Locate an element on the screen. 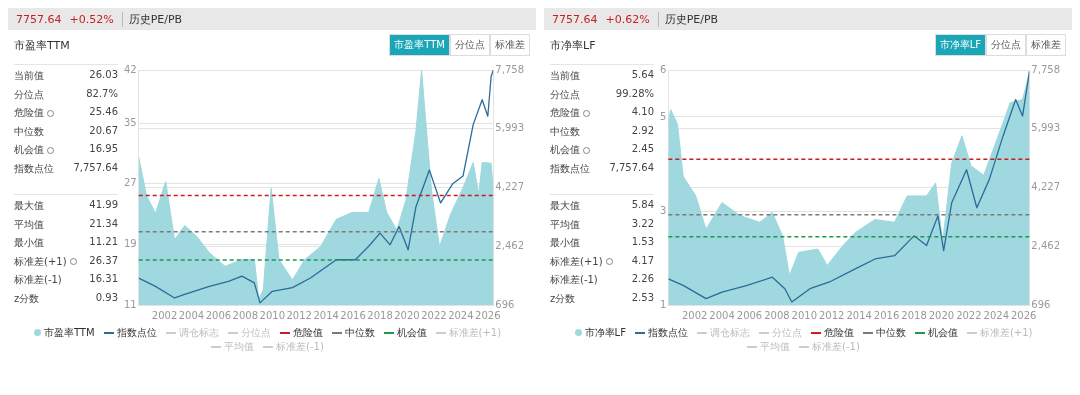  text: 1.53 is located at coordinates (642, 242).